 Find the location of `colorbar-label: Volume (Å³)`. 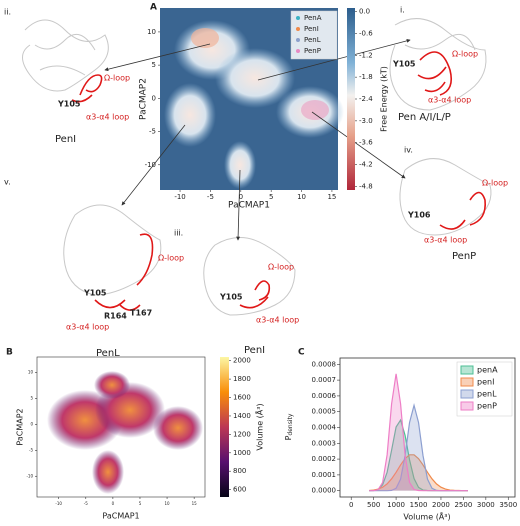

colorbar-label: Volume (Å³) is located at coordinates (259, 426).